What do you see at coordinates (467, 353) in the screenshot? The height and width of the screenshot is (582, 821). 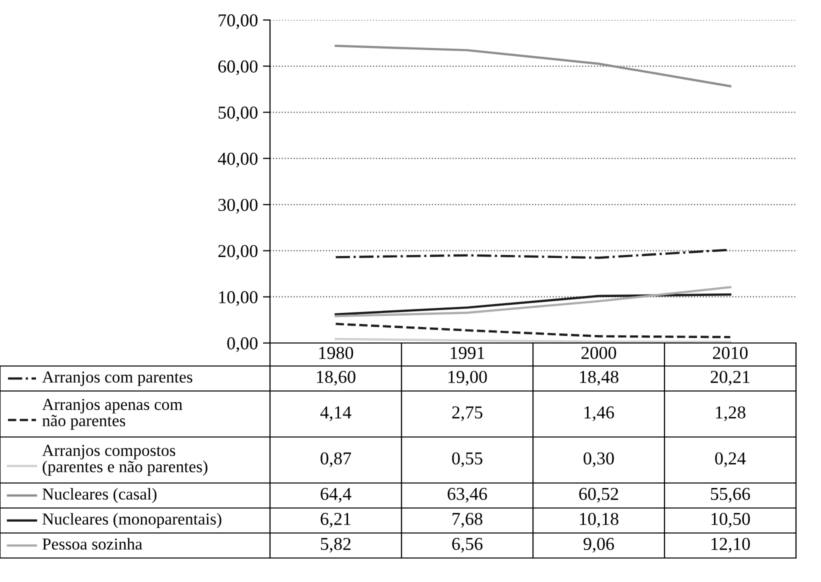 I see `x-tick-label: 1991` at bounding box center [467, 353].